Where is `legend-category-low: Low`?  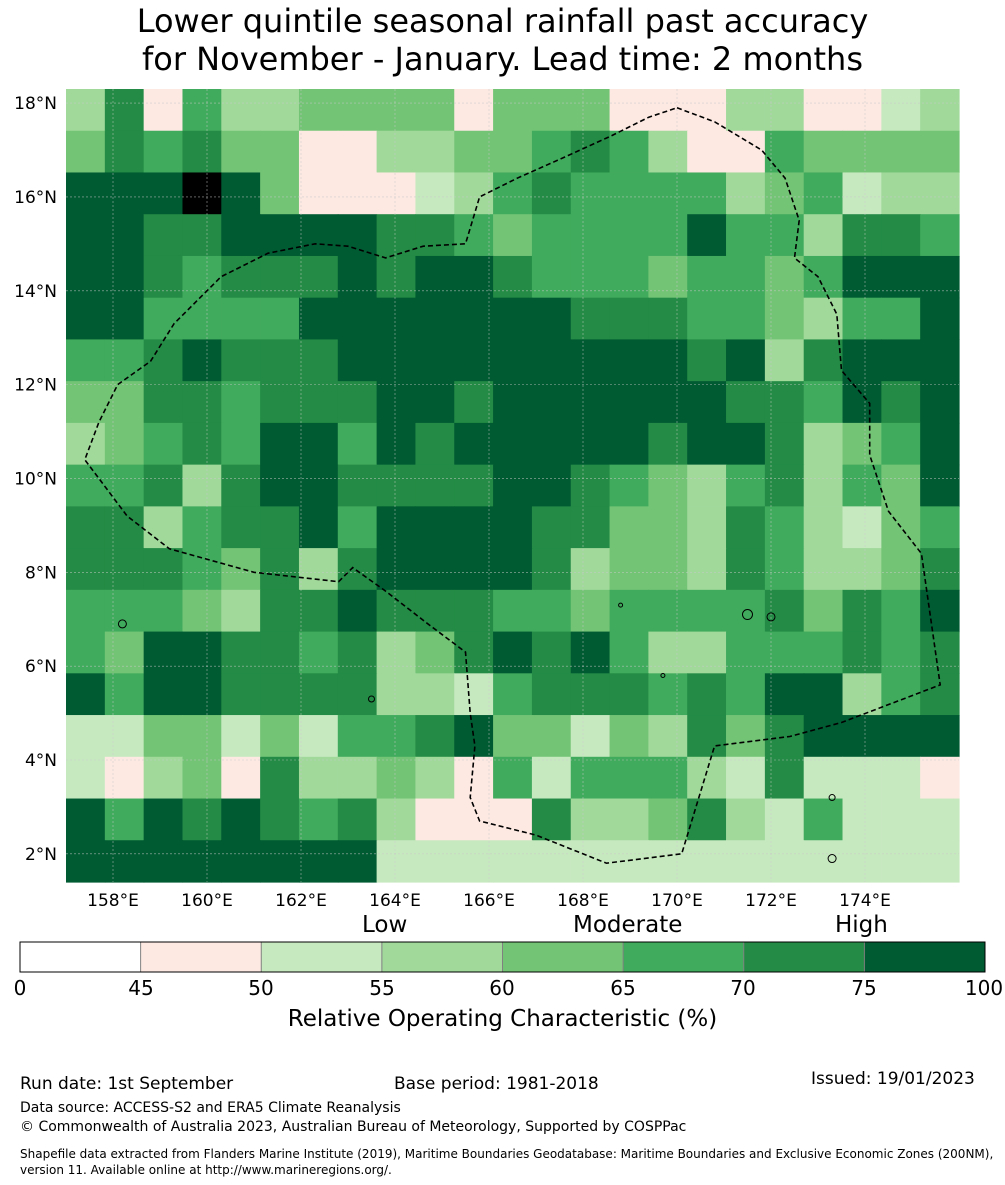 legend-category-low: Low is located at coordinates (385, 925).